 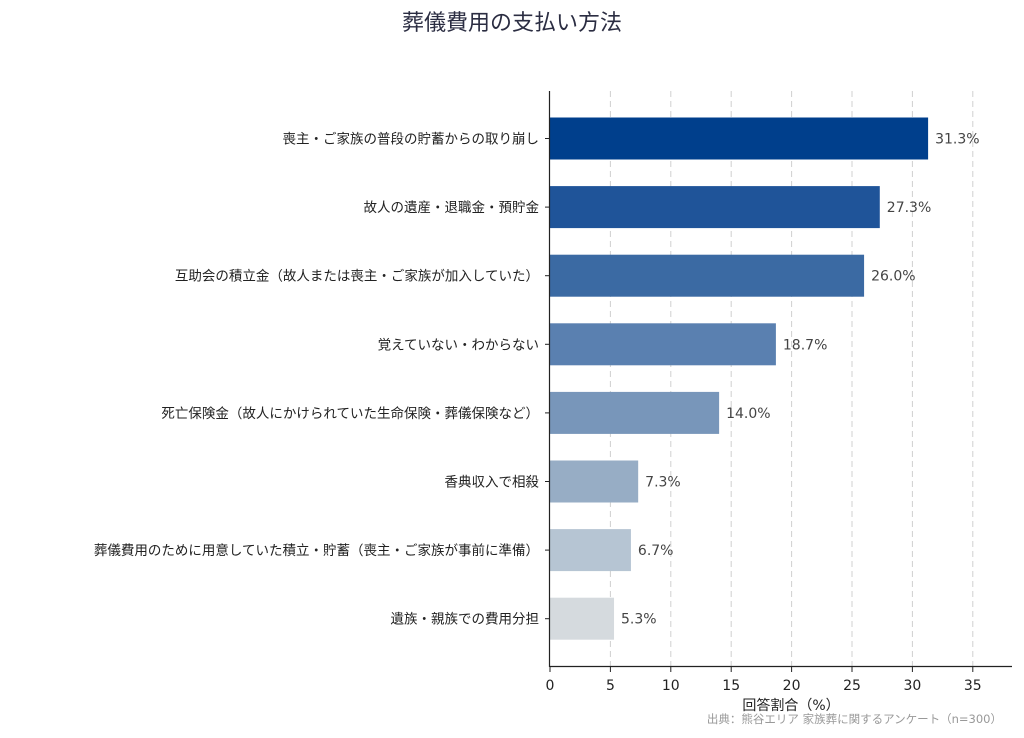 What do you see at coordinates (458, 345) in the screenshot?
I see `category-label: 覚えていない・わからない` at bounding box center [458, 345].